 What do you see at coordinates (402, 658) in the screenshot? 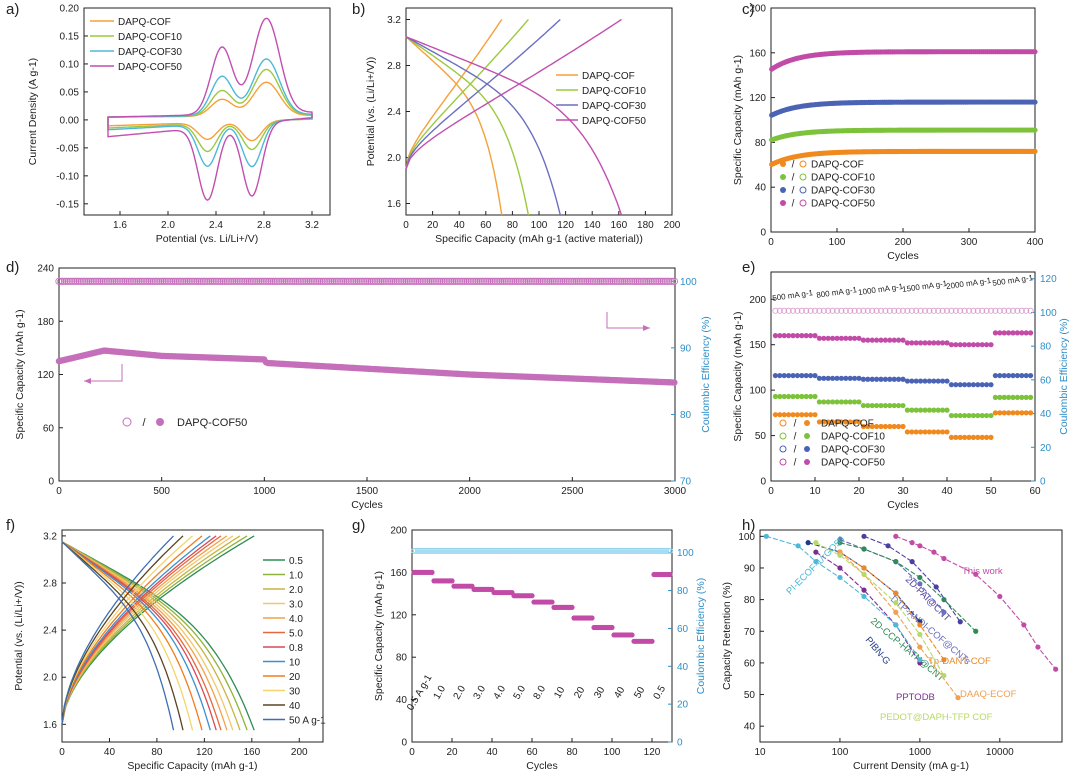
I see `y-tick-label: 80` at bounding box center [402, 658].